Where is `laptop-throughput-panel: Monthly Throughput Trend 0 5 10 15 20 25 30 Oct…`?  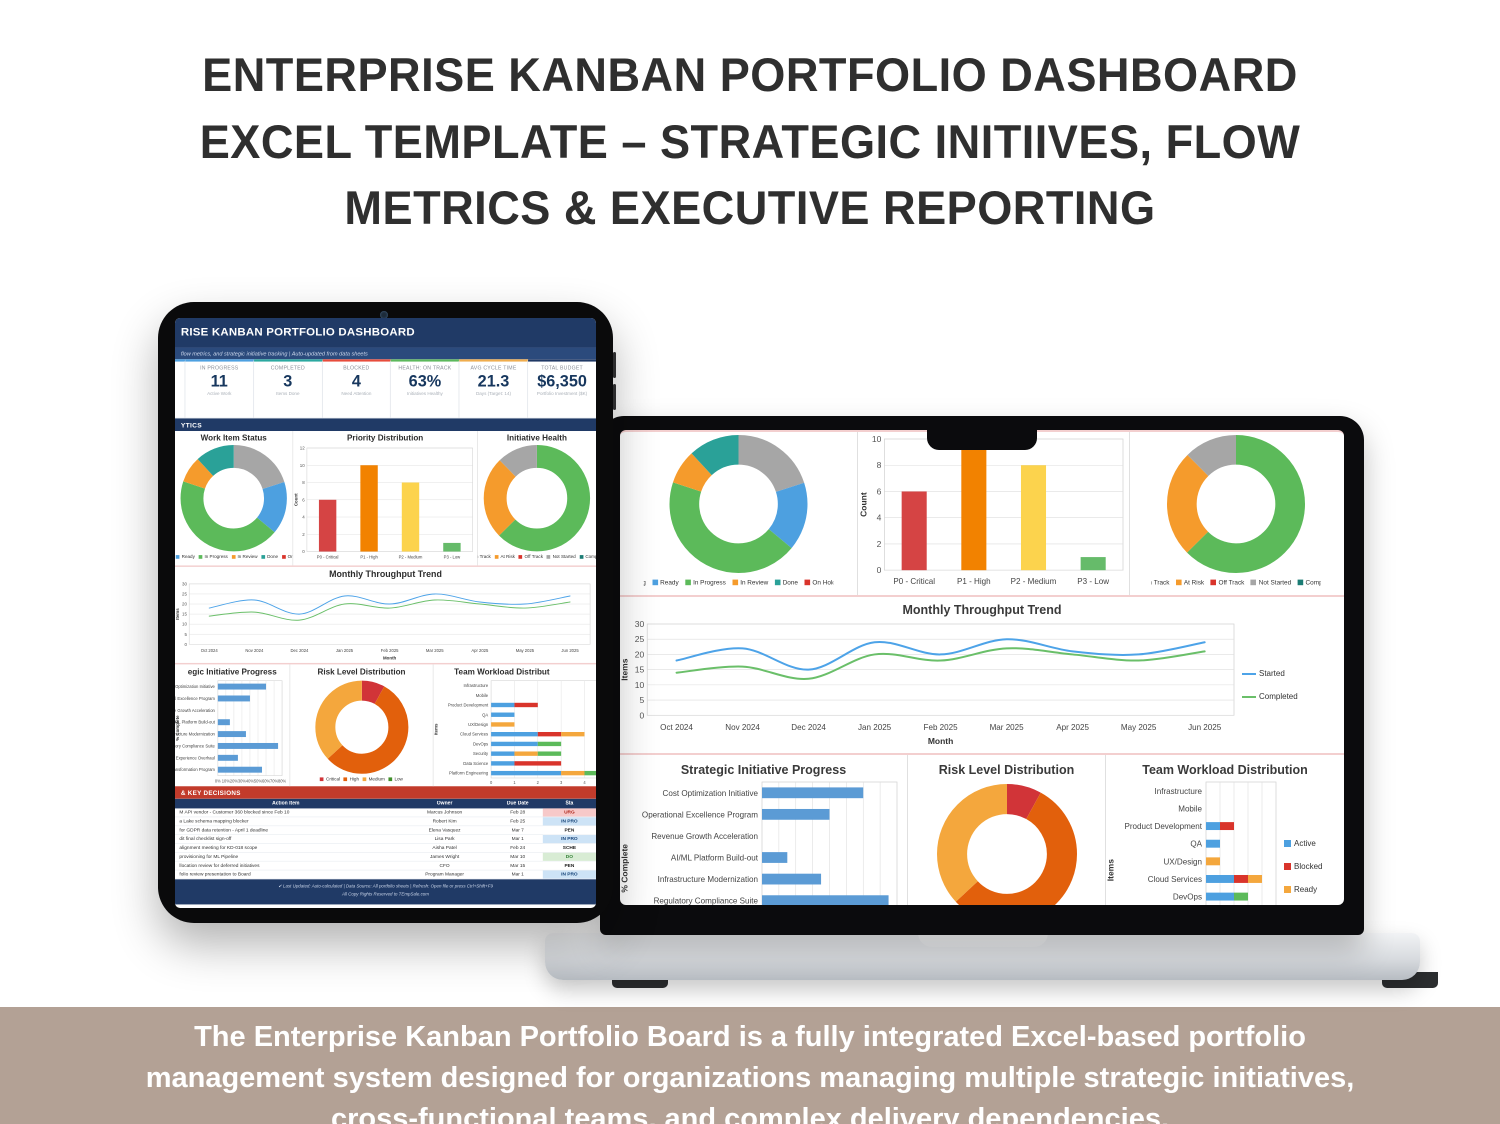 laptop-throughput-panel: Monthly Throughput Trend 0 5 10 15 20 25 30 Oct… is located at coordinates (982, 676).